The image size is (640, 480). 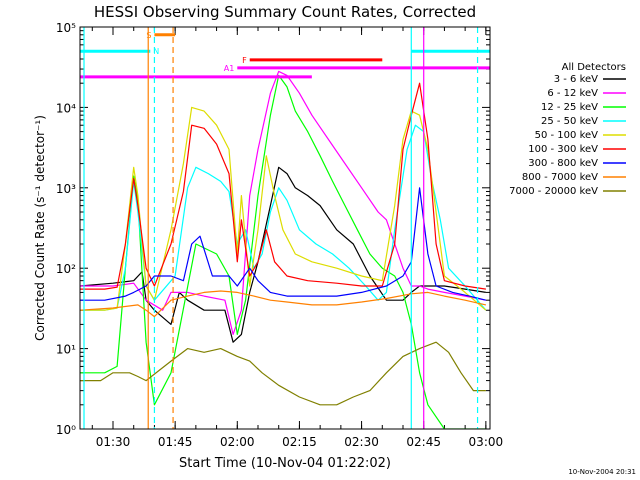 What do you see at coordinates (66, 108) in the screenshot?
I see `y-tick-label: 10⁴` at bounding box center [66, 108].